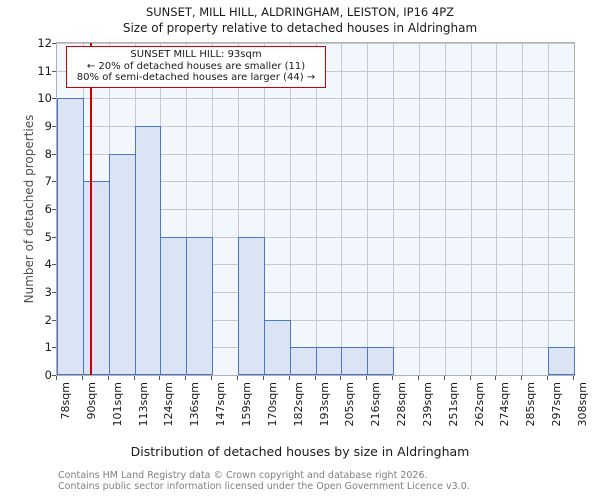 The height and width of the screenshot is (500, 600). I want to click on y-tick-label: 3, so click(48, 292).